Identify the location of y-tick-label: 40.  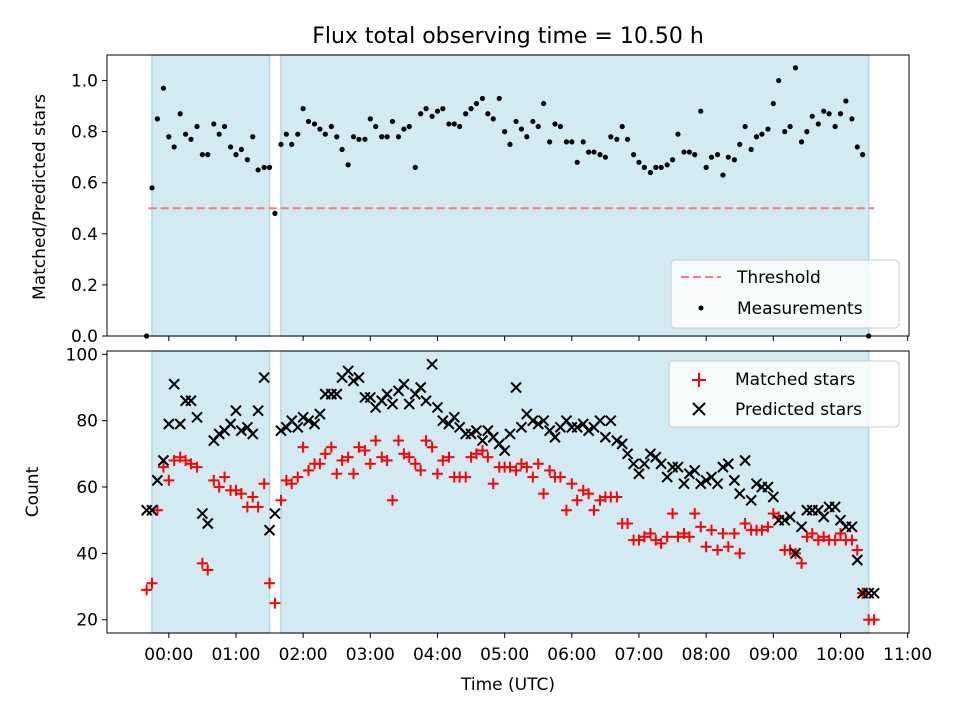
(87, 554).